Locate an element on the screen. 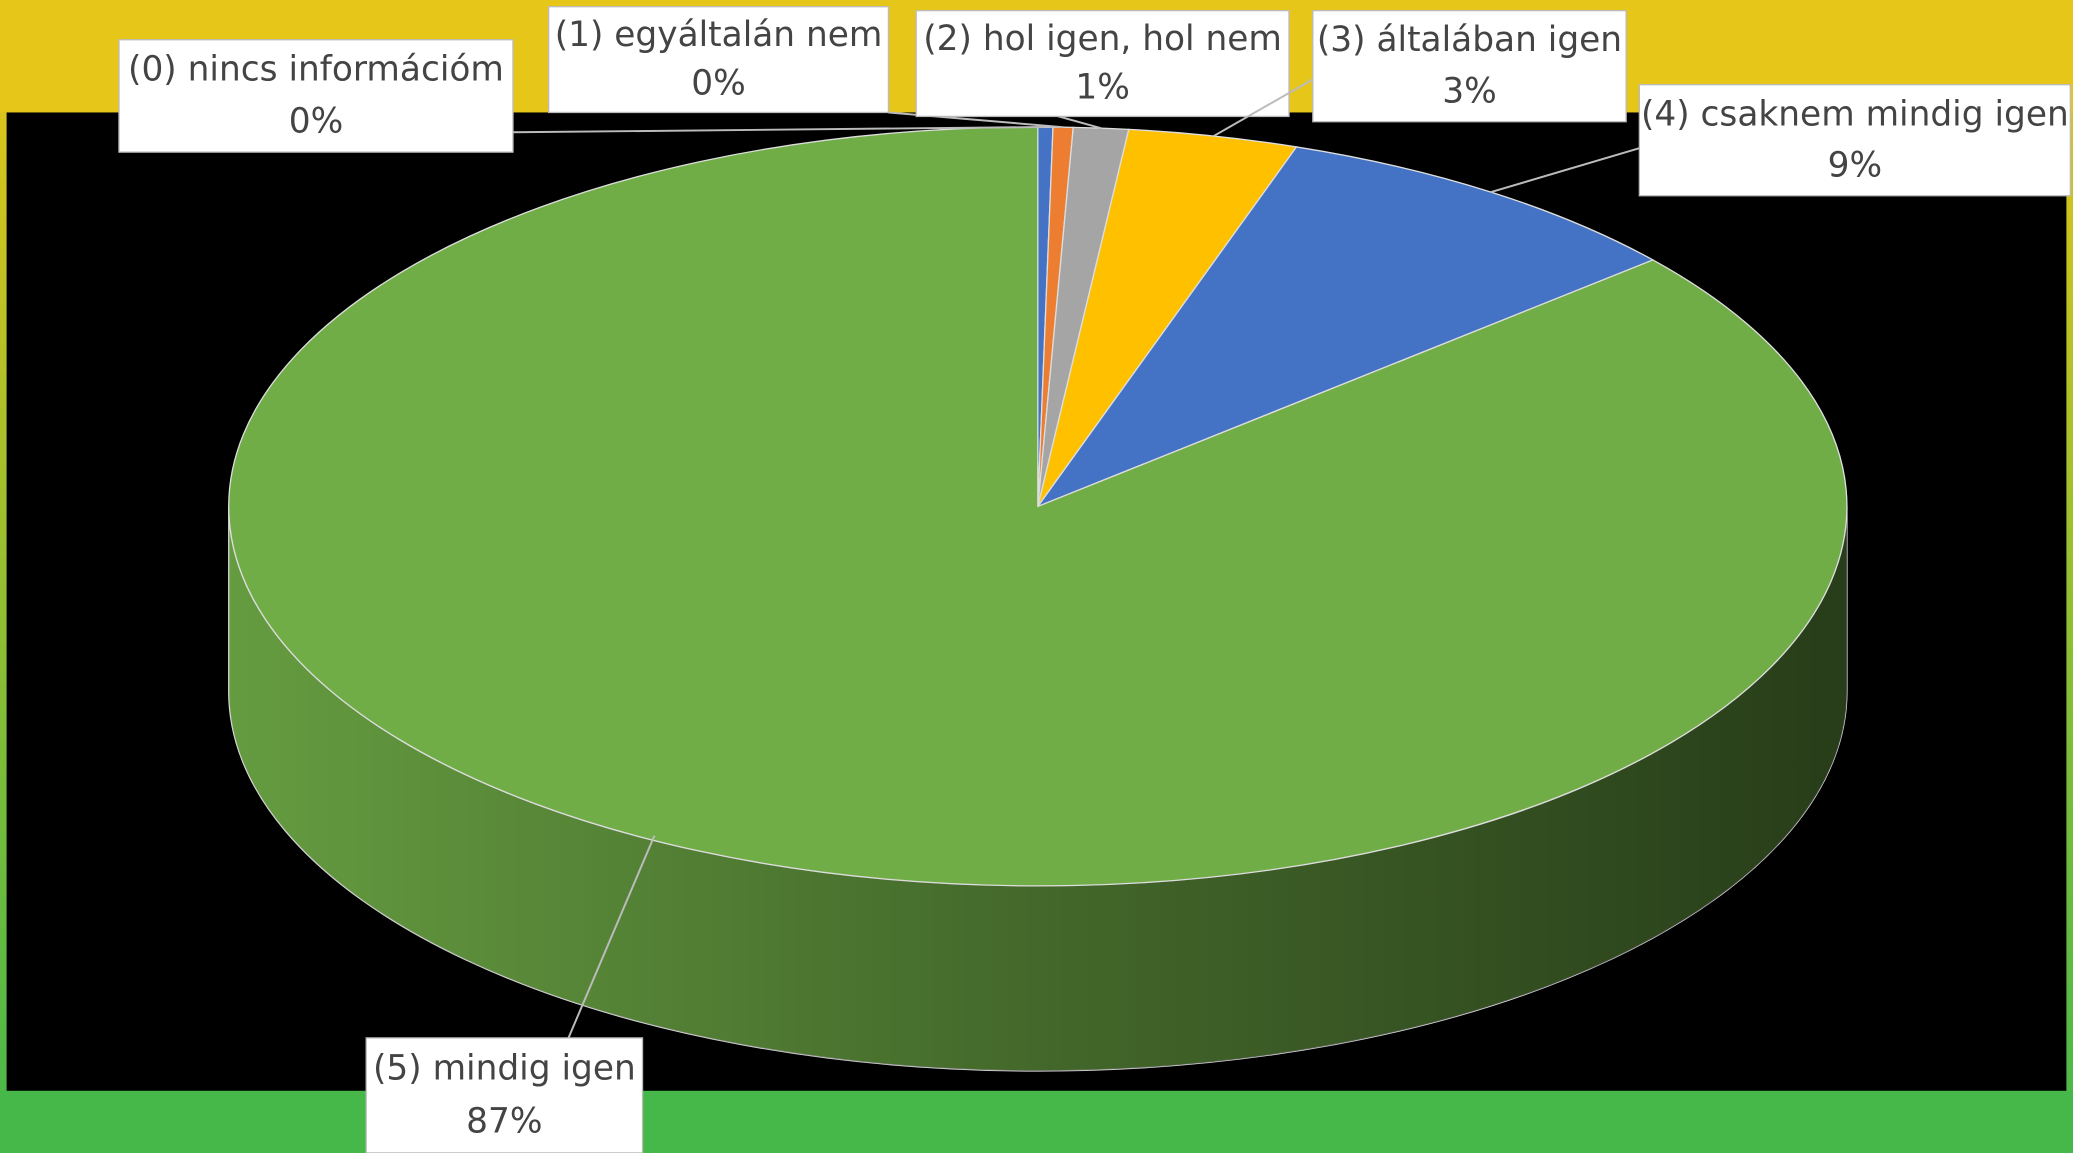  slice-value-label: 3% is located at coordinates (1469, 91).